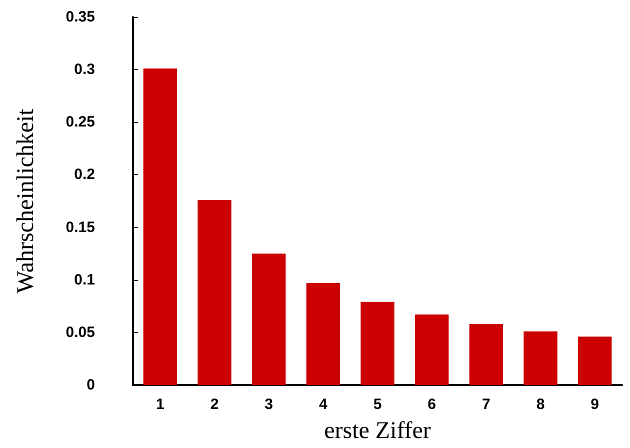  I want to click on x-tick-label: 5, so click(377, 404).